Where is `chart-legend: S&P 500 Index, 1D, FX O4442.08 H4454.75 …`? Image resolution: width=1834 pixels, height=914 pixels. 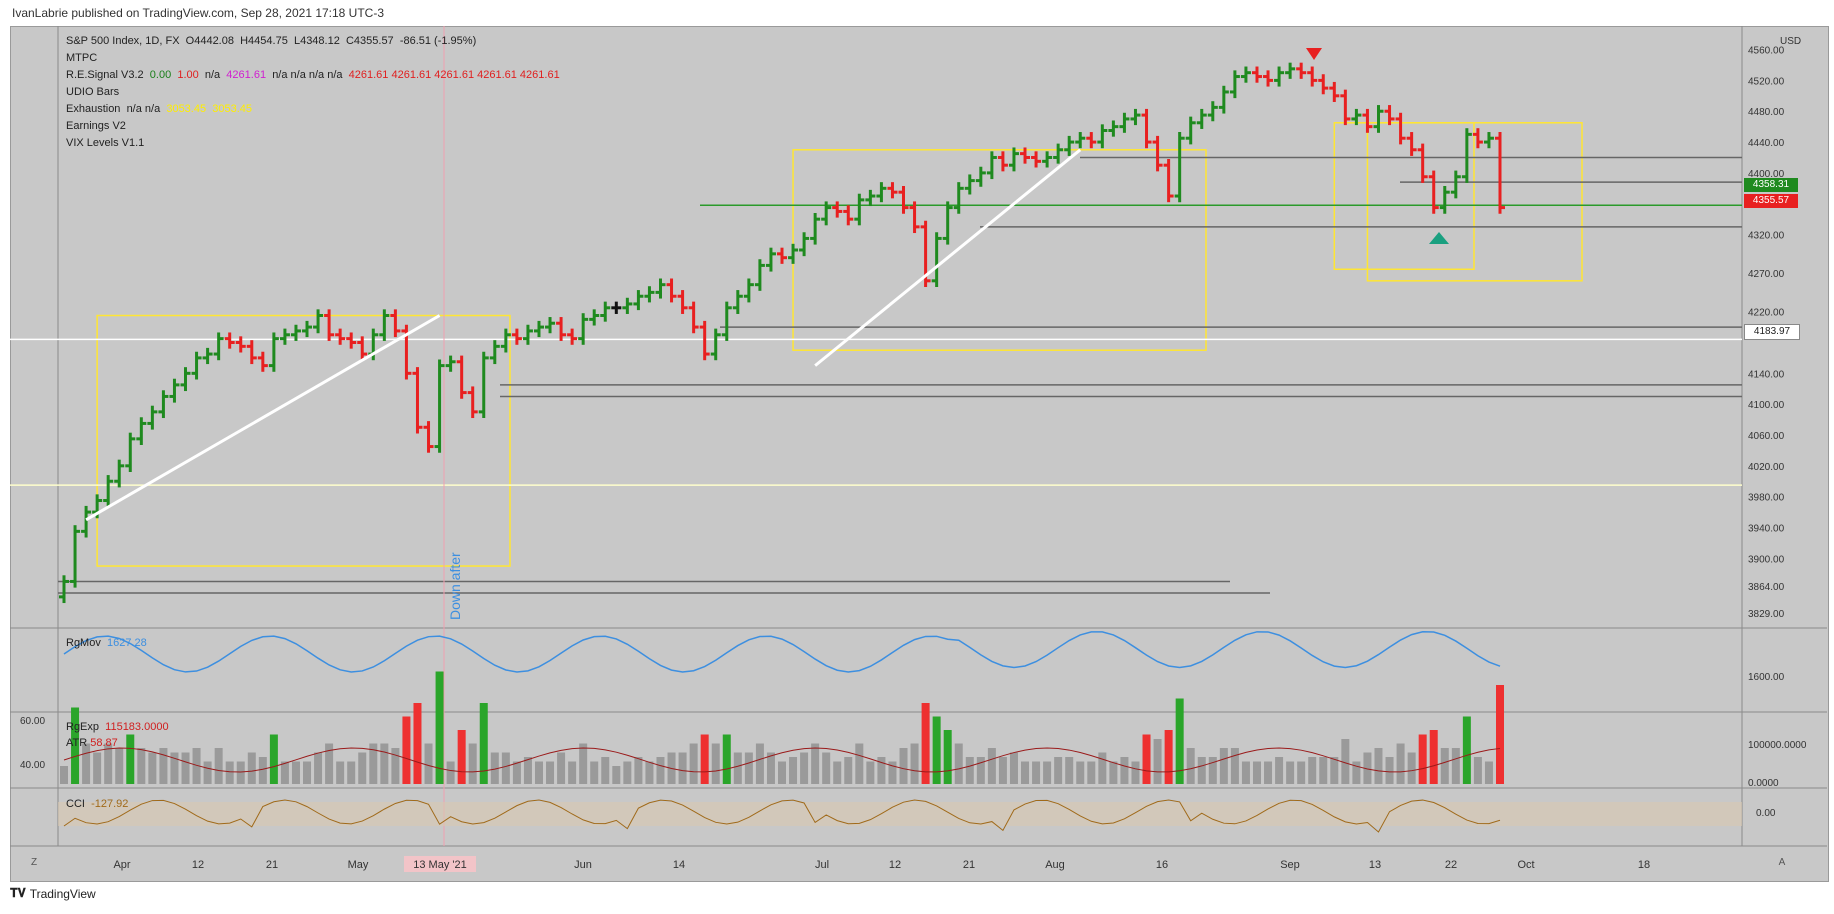 chart-legend: S&P 500 Index, 1D, FX O4442.08 H4454.75 … is located at coordinates (313, 92).